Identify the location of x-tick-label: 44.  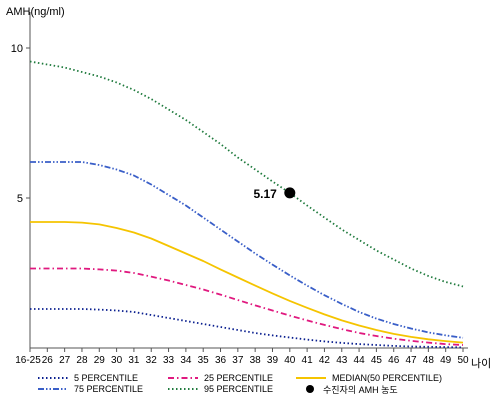
(360, 360).